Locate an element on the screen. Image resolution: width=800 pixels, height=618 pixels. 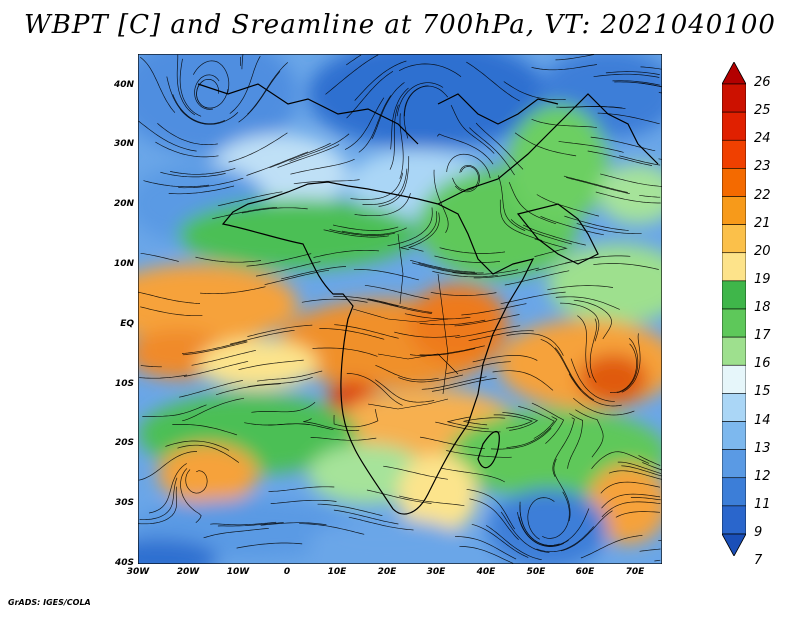
lat-label-30s: 30S is located at coordinates (124, 503).